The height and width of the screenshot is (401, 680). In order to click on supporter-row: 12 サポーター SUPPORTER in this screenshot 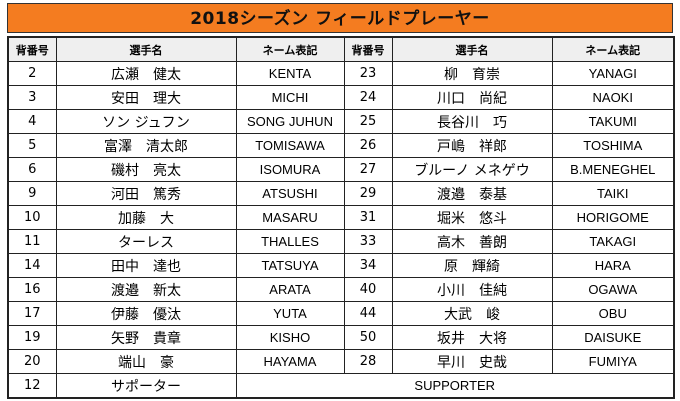, I will do `click(341, 386)`.